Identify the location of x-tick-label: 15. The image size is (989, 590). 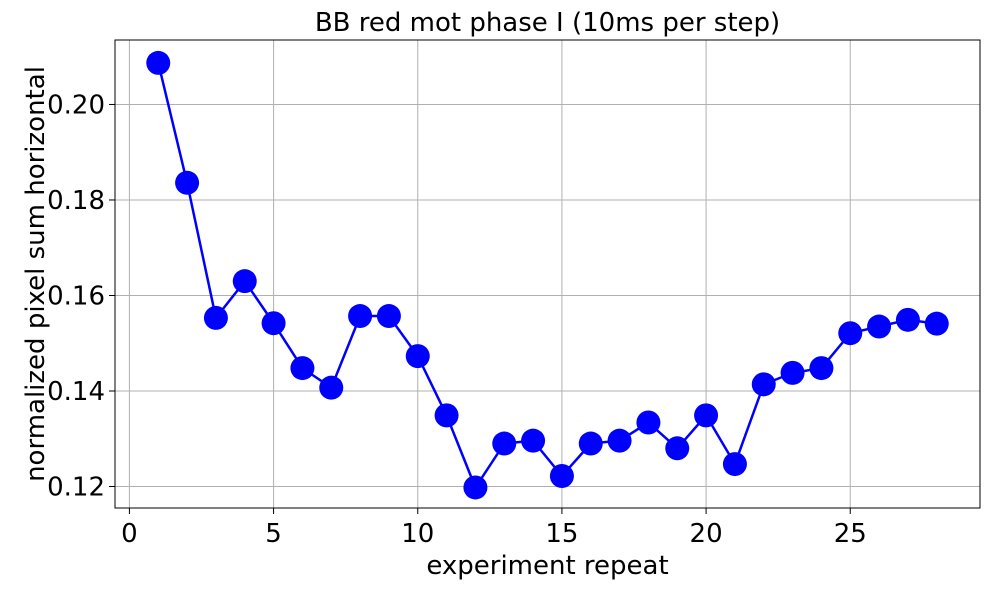
(561, 534).